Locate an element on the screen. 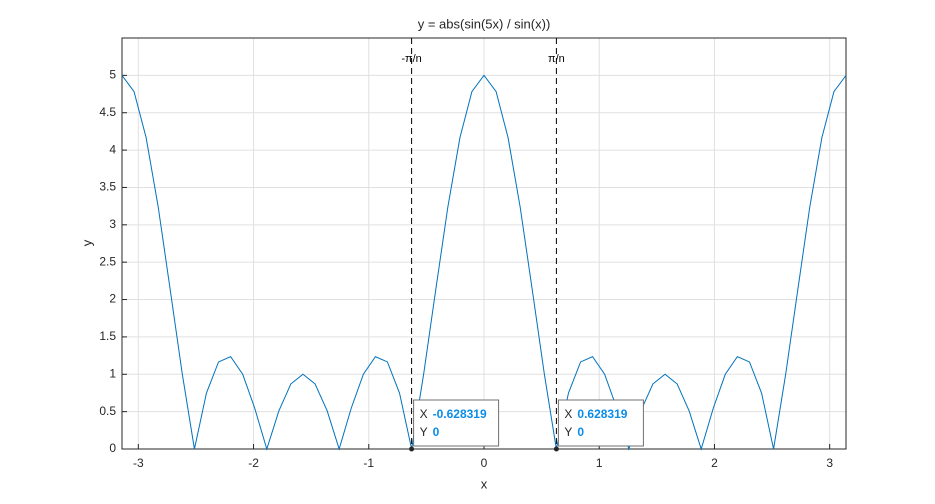 Image resolution: width=935 pixels, height=504 pixels. reference-label: π/n is located at coordinates (556, 59).